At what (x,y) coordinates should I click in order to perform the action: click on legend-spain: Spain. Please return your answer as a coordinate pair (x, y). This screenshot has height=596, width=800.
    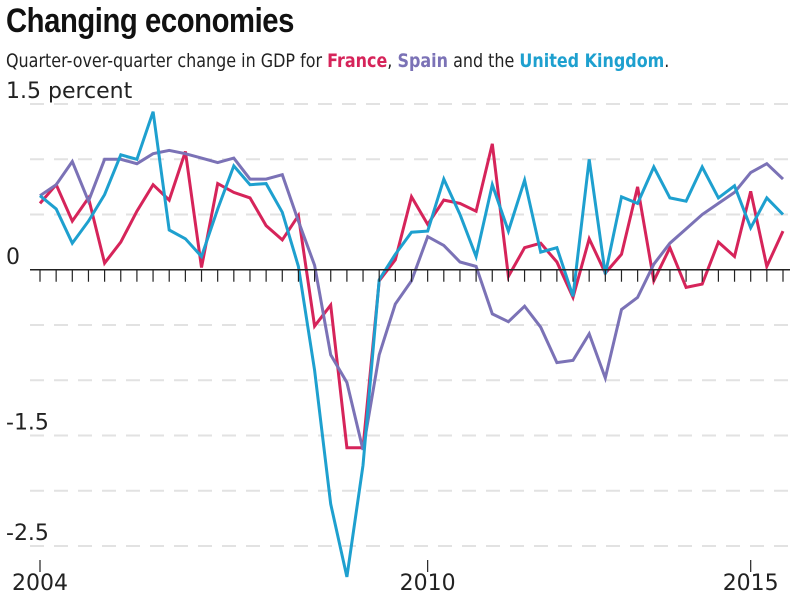
    Looking at the image, I should click on (422, 61).